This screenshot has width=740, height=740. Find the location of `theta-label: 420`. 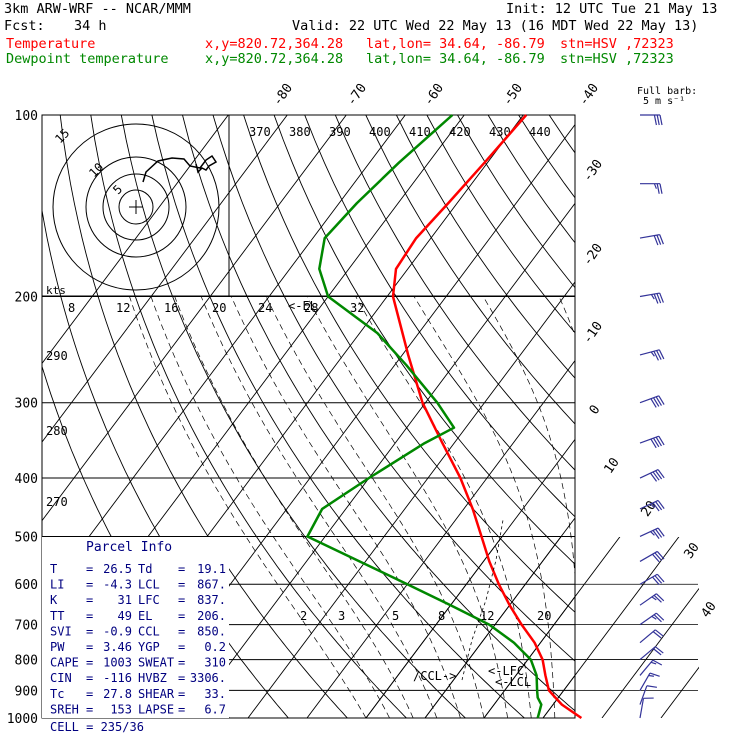

theta-label: 420 is located at coordinates (460, 132).